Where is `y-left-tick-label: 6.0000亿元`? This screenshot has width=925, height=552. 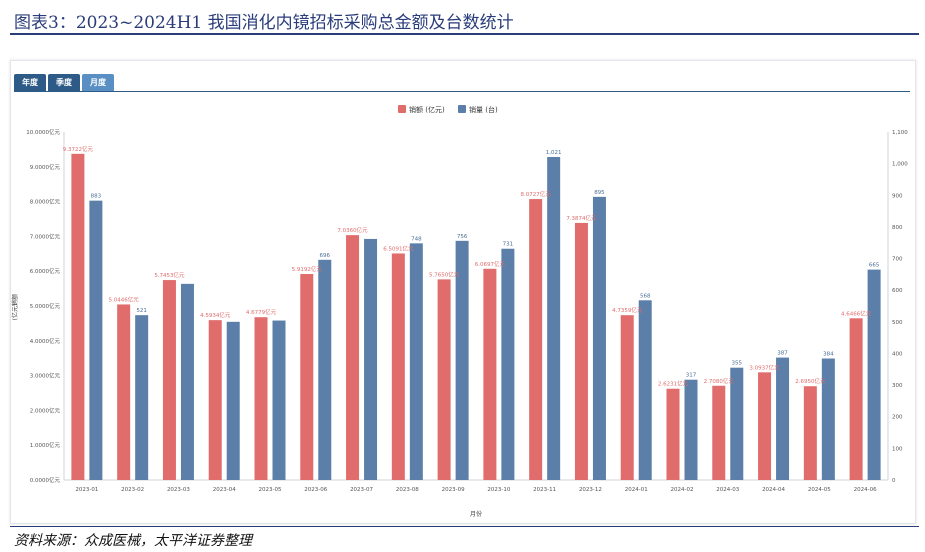 y-left-tick-label: 6.0000亿元 is located at coordinates (45, 271).